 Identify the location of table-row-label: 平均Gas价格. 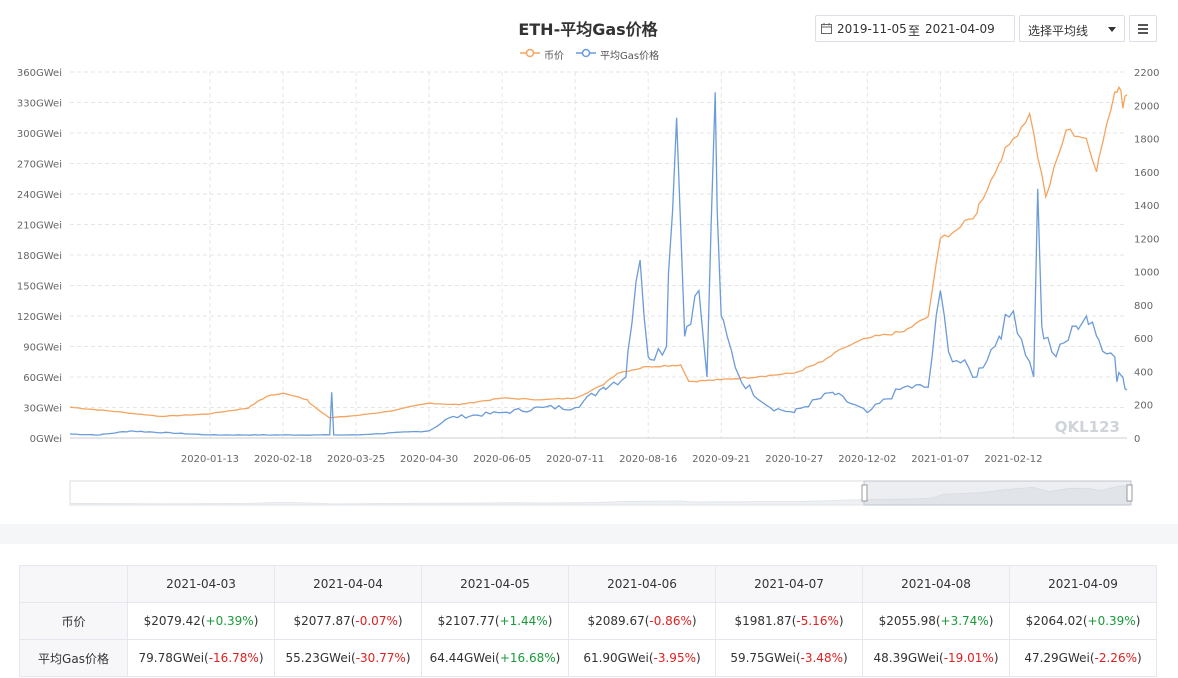
(73, 658).